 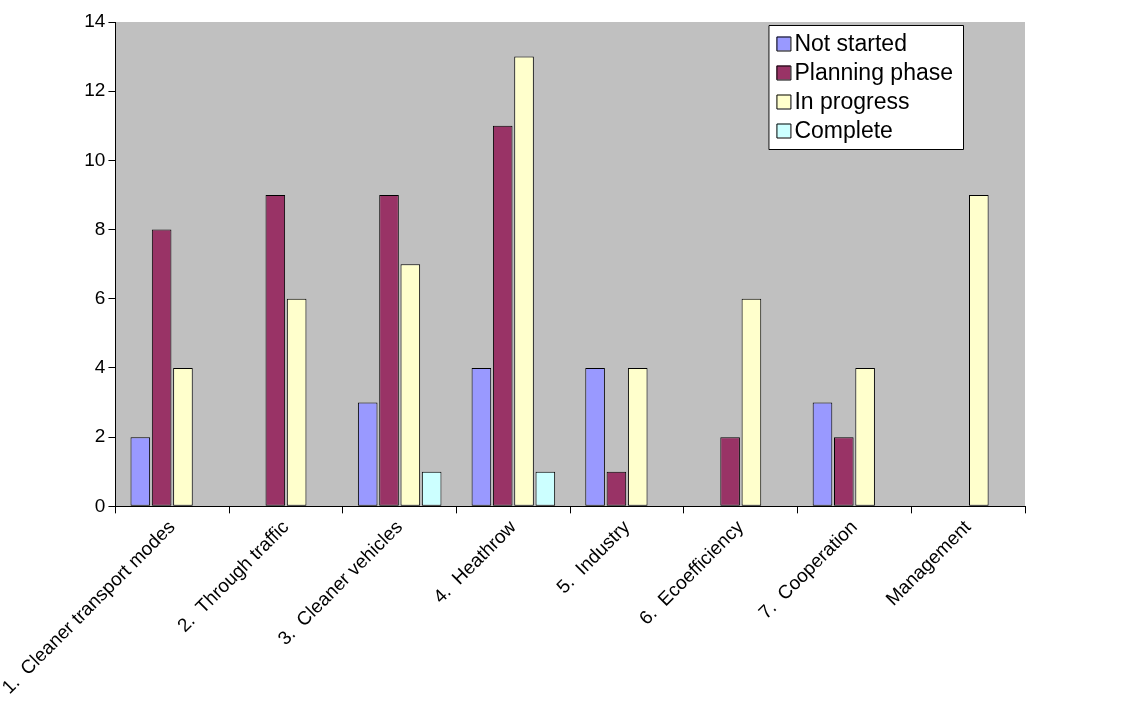 I want to click on legend-label: Planning phase, so click(x=873, y=71).